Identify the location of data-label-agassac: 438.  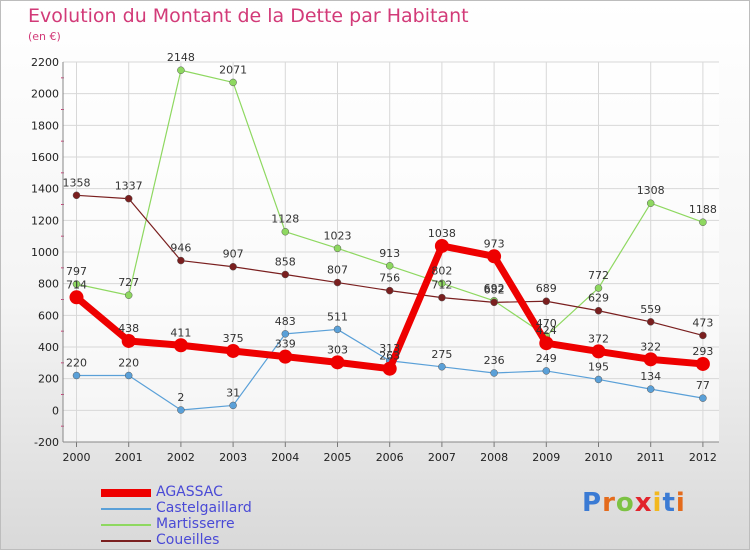
(128, 328).